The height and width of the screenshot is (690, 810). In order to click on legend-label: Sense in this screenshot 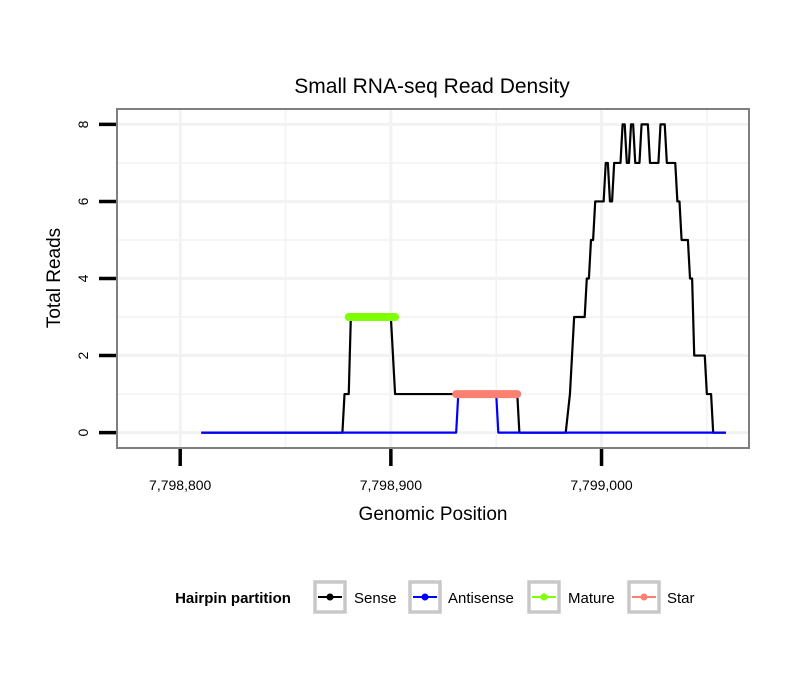, I will do `click(375, 598)`.